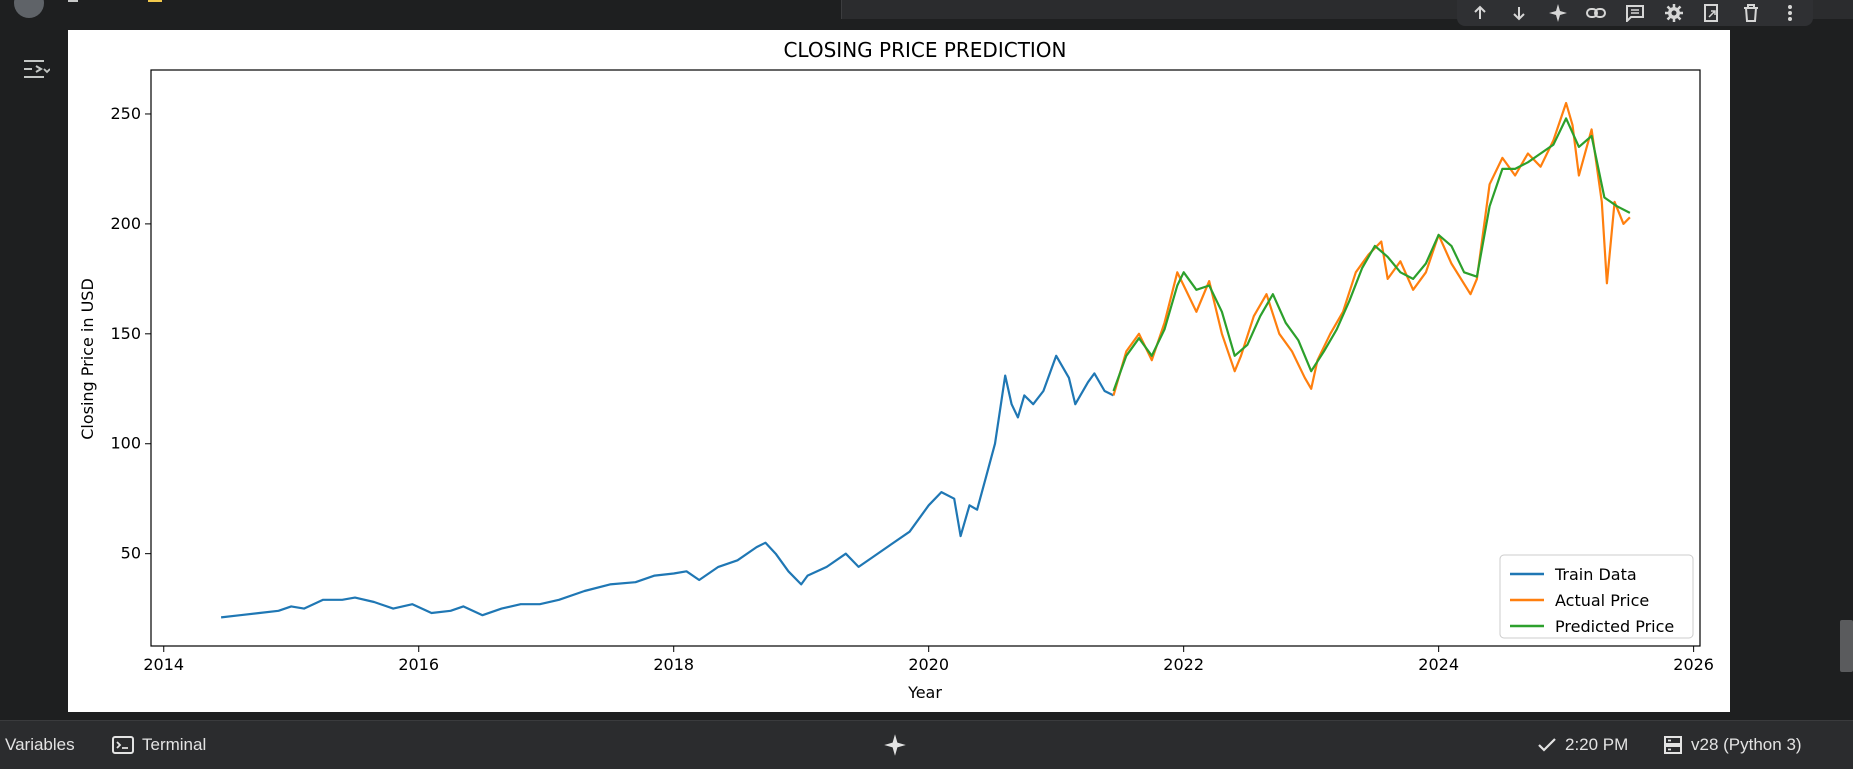 The height and width of the screenshot is (769, 1853). Describe the element at coordinates (928, 664) in the screenshot. I see `x-tick-label: 2020` at that location.